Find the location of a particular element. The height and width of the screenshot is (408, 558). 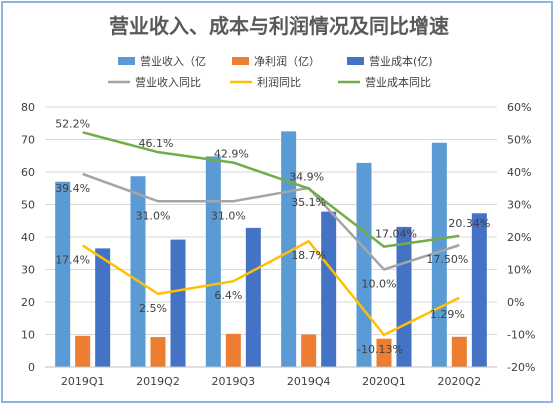

right-axis-tick-label: 10% is located at coordinates (519, 270).